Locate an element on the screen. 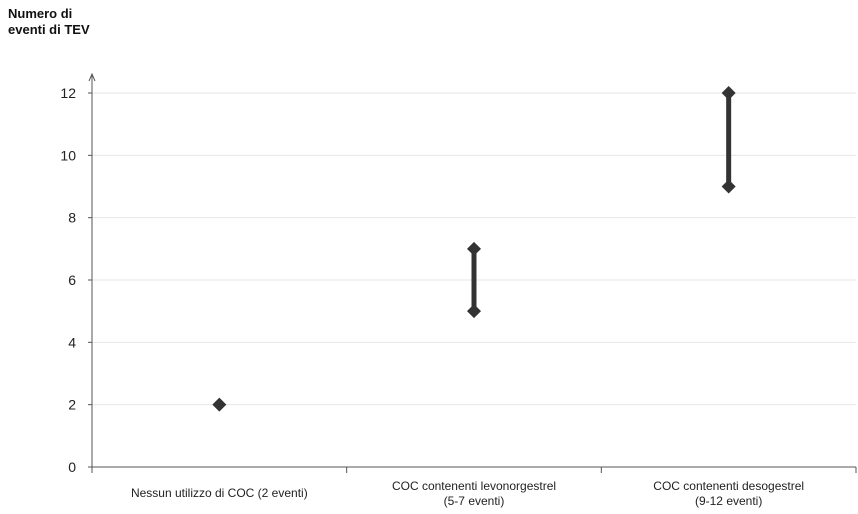 This screenshot has width=858, height=514. x-category-label: (9-12 eventi) is located at coordinates (728, 501).